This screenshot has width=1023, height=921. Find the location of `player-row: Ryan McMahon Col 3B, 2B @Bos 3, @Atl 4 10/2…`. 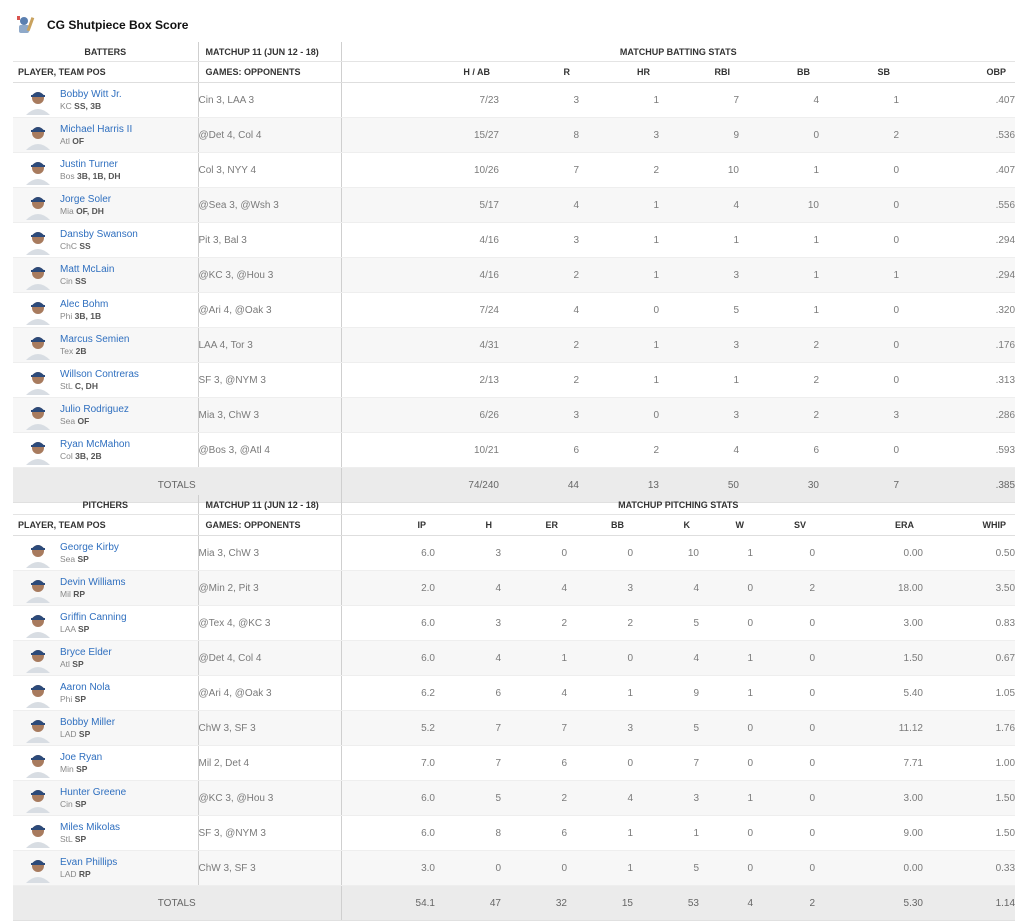

player-row: Ryan McMahon Col 3B, 2B @Bos 3, @Atl 4 10/2… is located at coordinates (514, 450).